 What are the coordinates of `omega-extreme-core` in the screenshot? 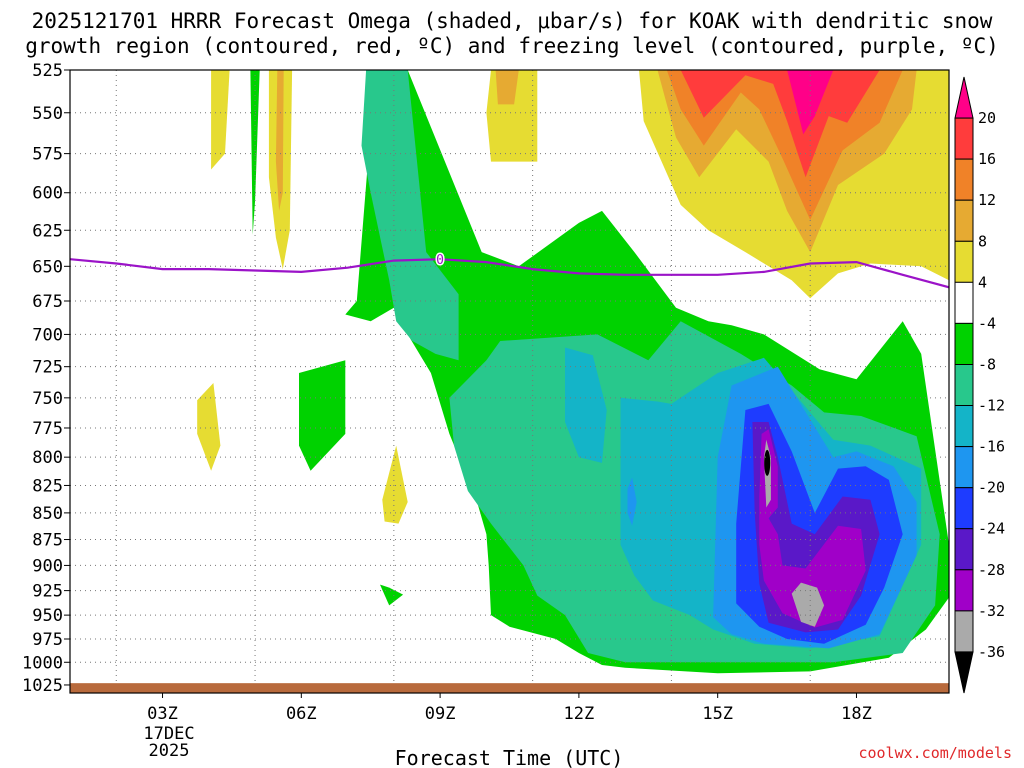 It's located at (767, 462).